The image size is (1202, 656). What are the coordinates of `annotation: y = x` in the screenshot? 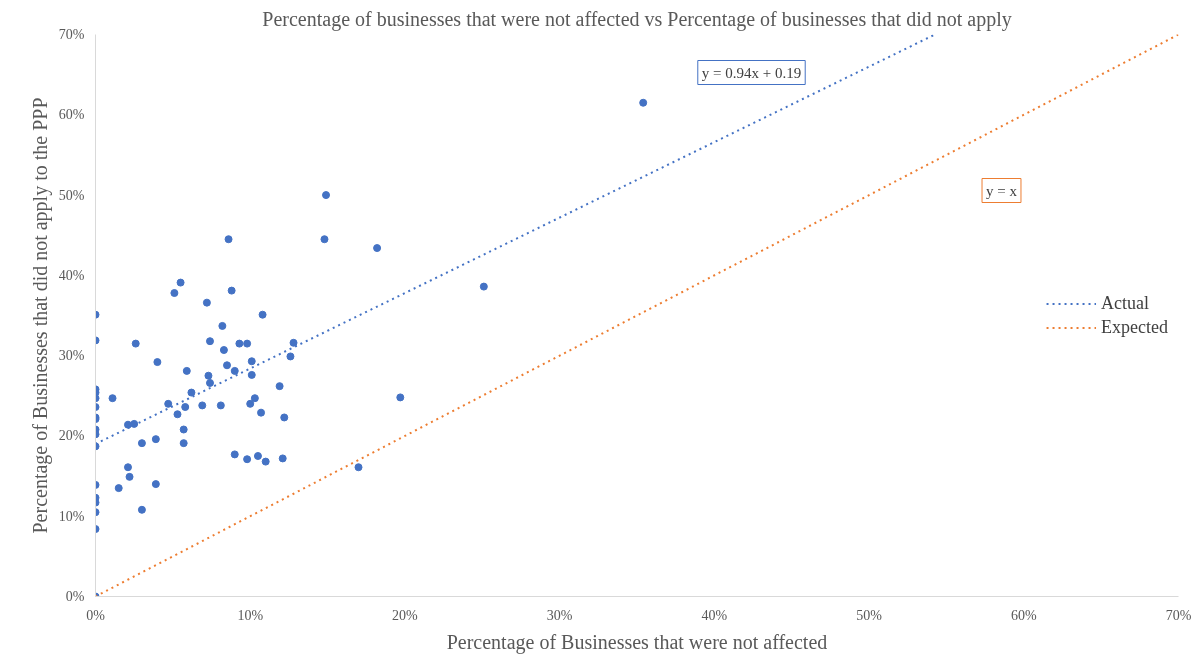 It's located at (1002, 190).